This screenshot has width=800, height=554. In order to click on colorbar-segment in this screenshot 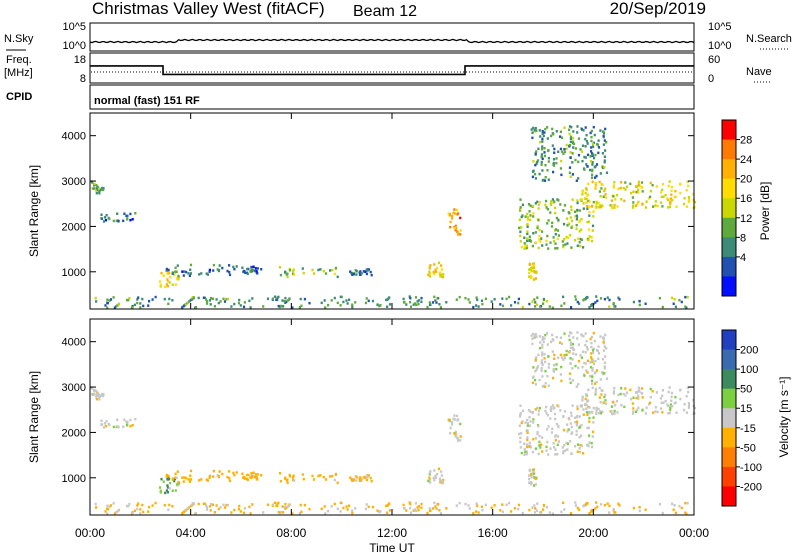, I will do `click(729, 247)`.